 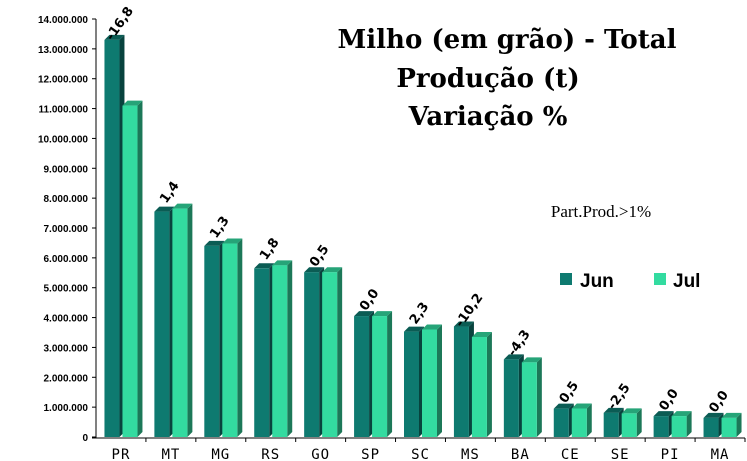 I want to click on variation-label: 2,3, so click(x=419, y=313).